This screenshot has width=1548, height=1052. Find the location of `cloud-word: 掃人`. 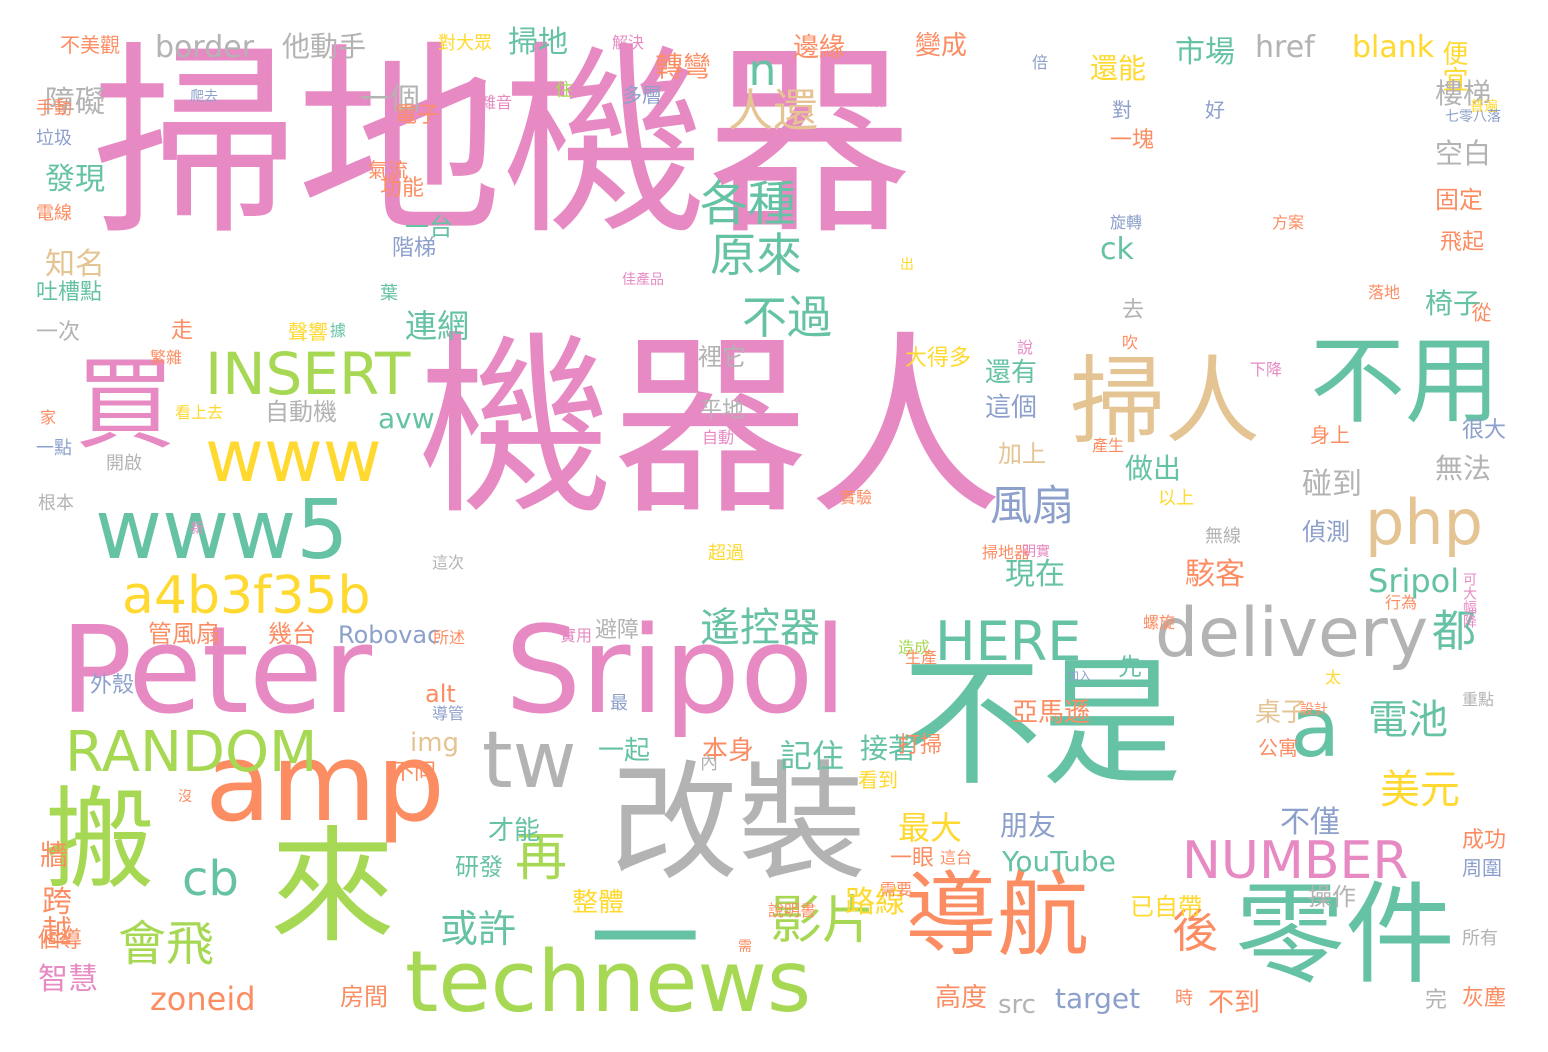

cloud-word: 掃人 is located at coordinates (1165, 402).